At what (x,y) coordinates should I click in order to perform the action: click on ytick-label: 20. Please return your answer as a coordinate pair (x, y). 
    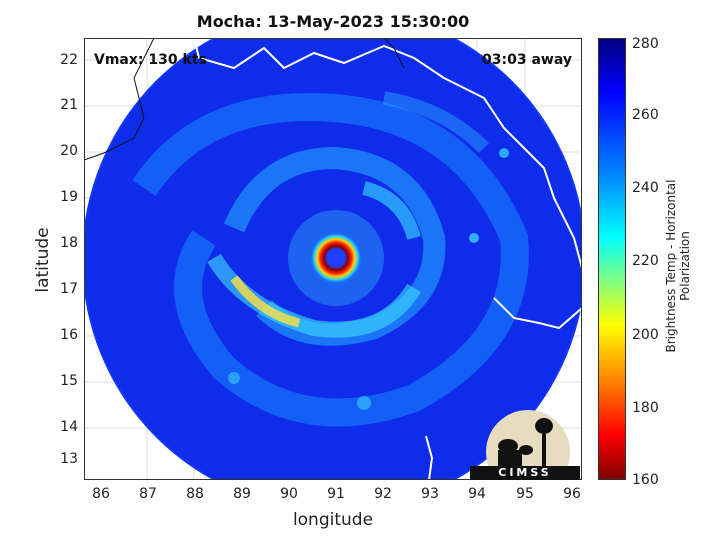
    Looking at the image, I should click on (69, 151).